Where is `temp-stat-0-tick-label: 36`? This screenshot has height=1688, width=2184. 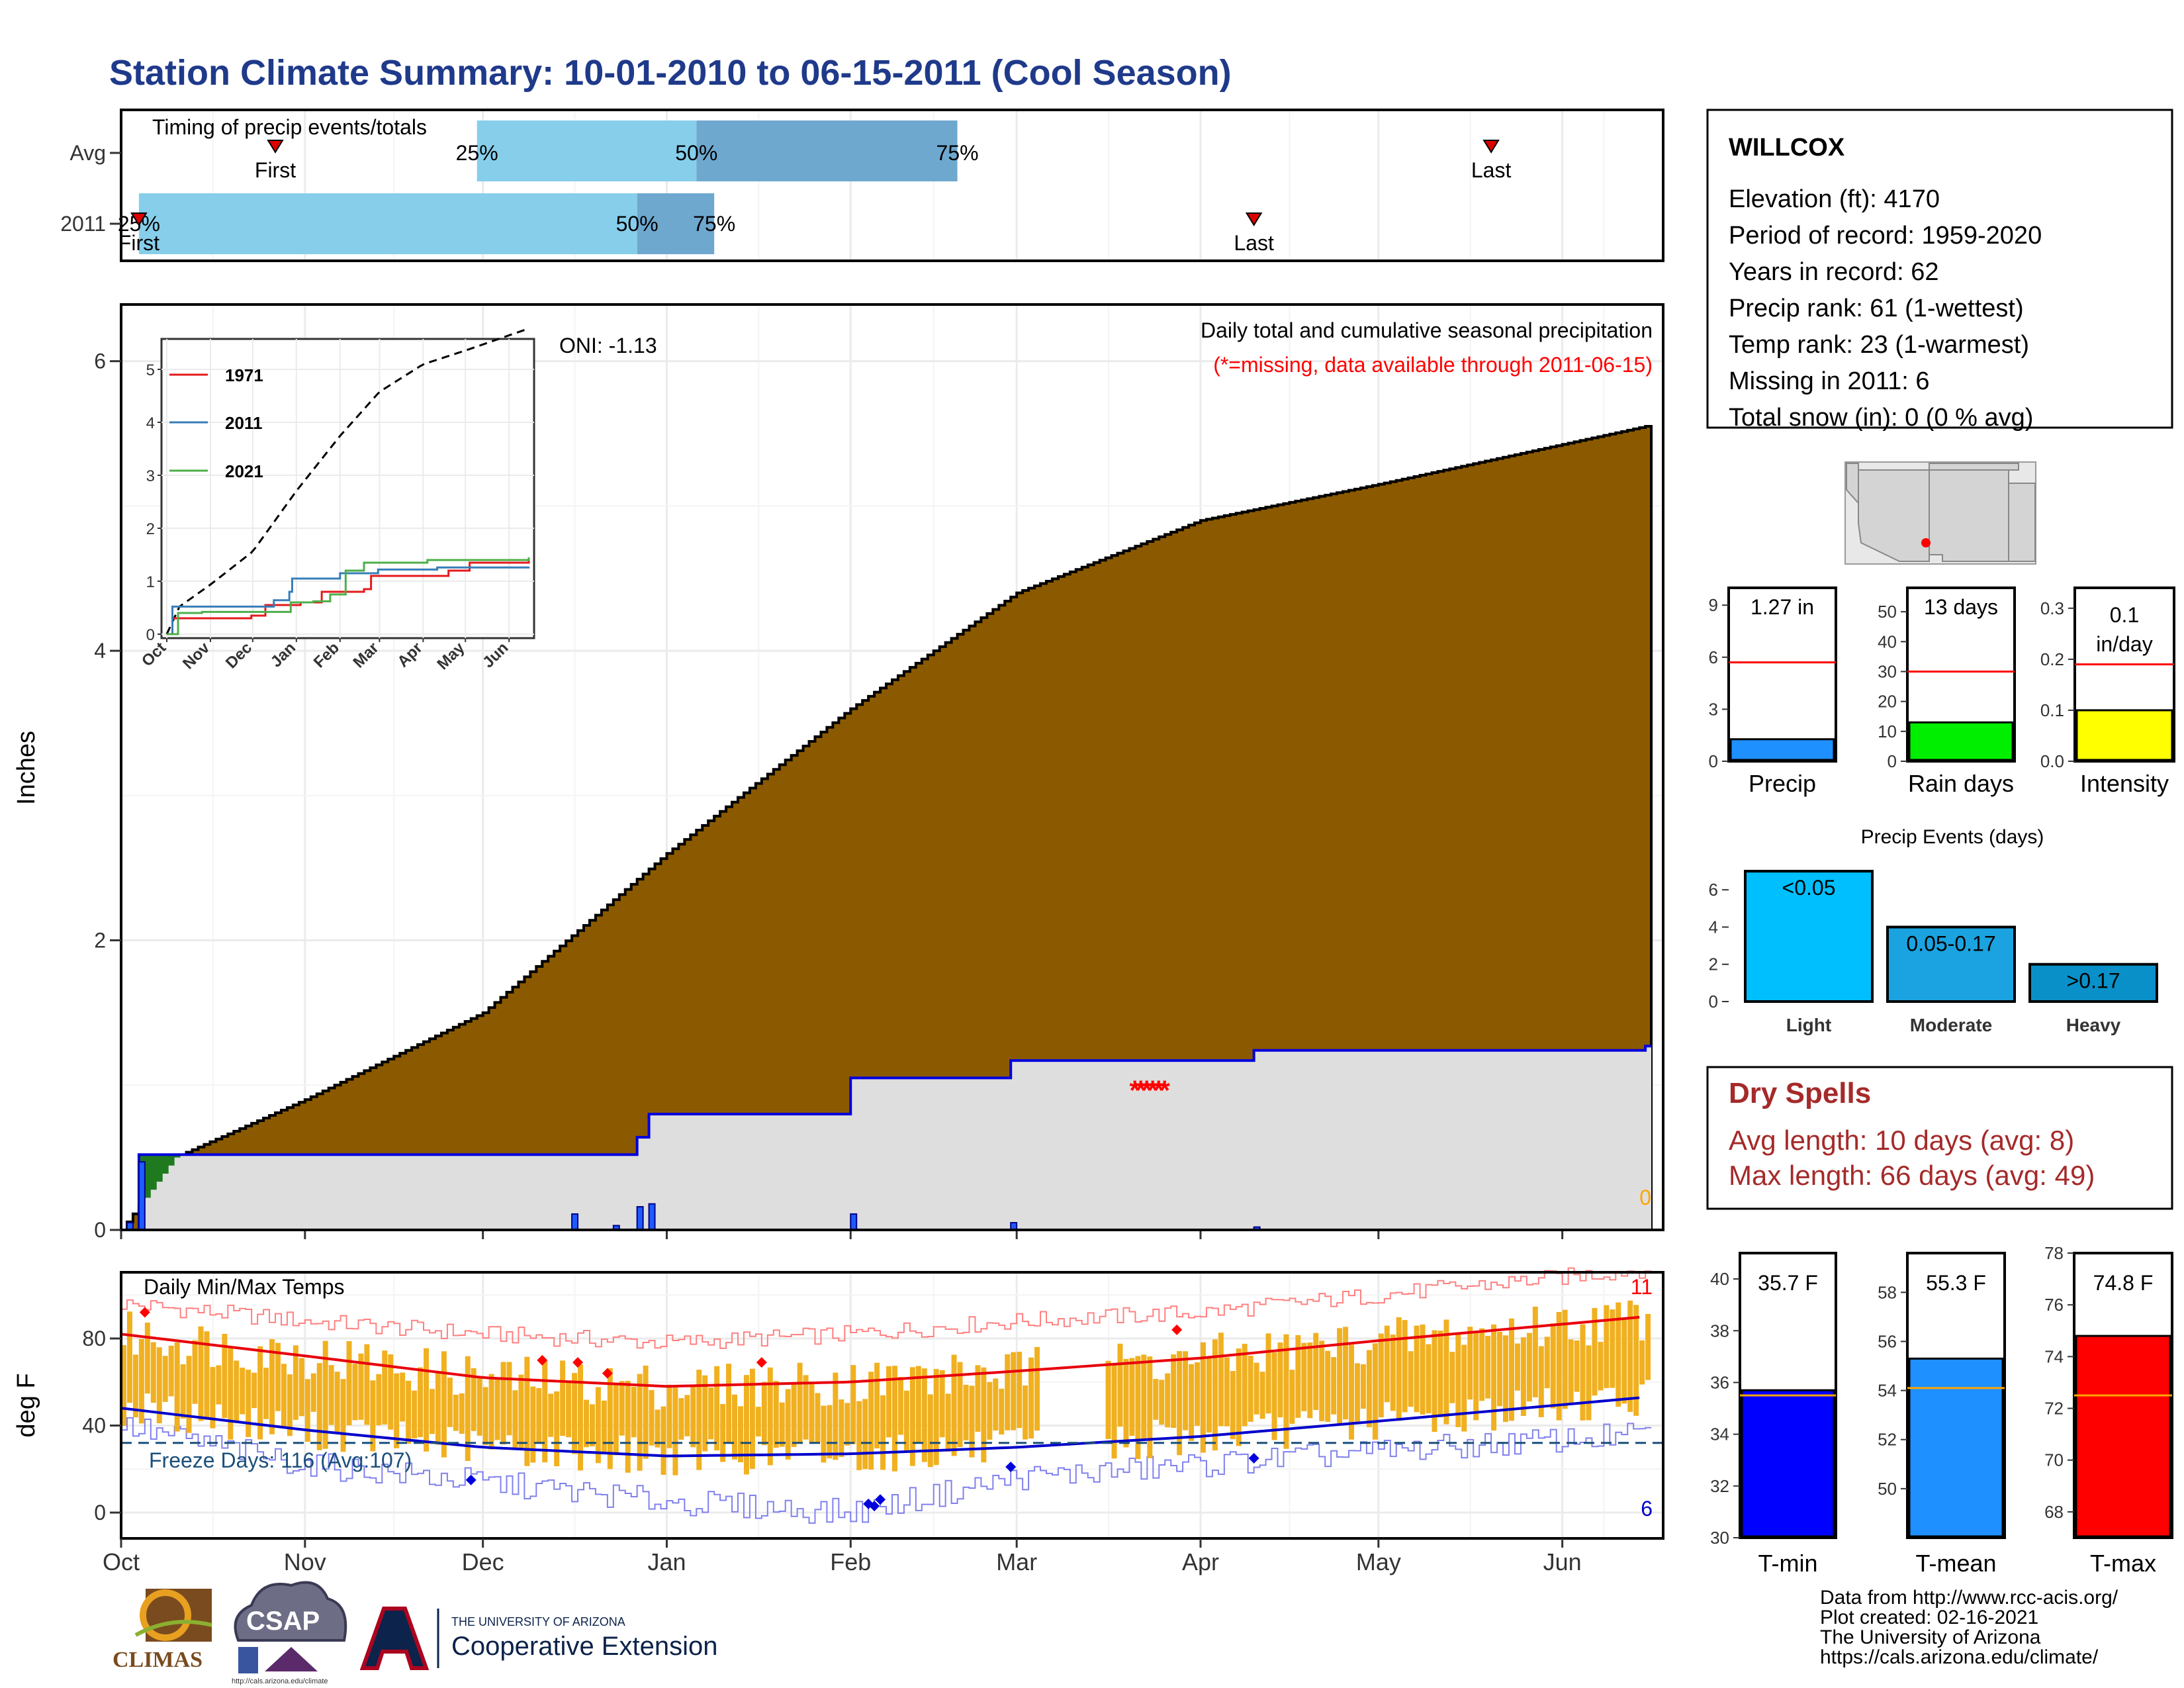 temp-stat-0-tick-label: 36 is located at coordinates (1720, 1382).